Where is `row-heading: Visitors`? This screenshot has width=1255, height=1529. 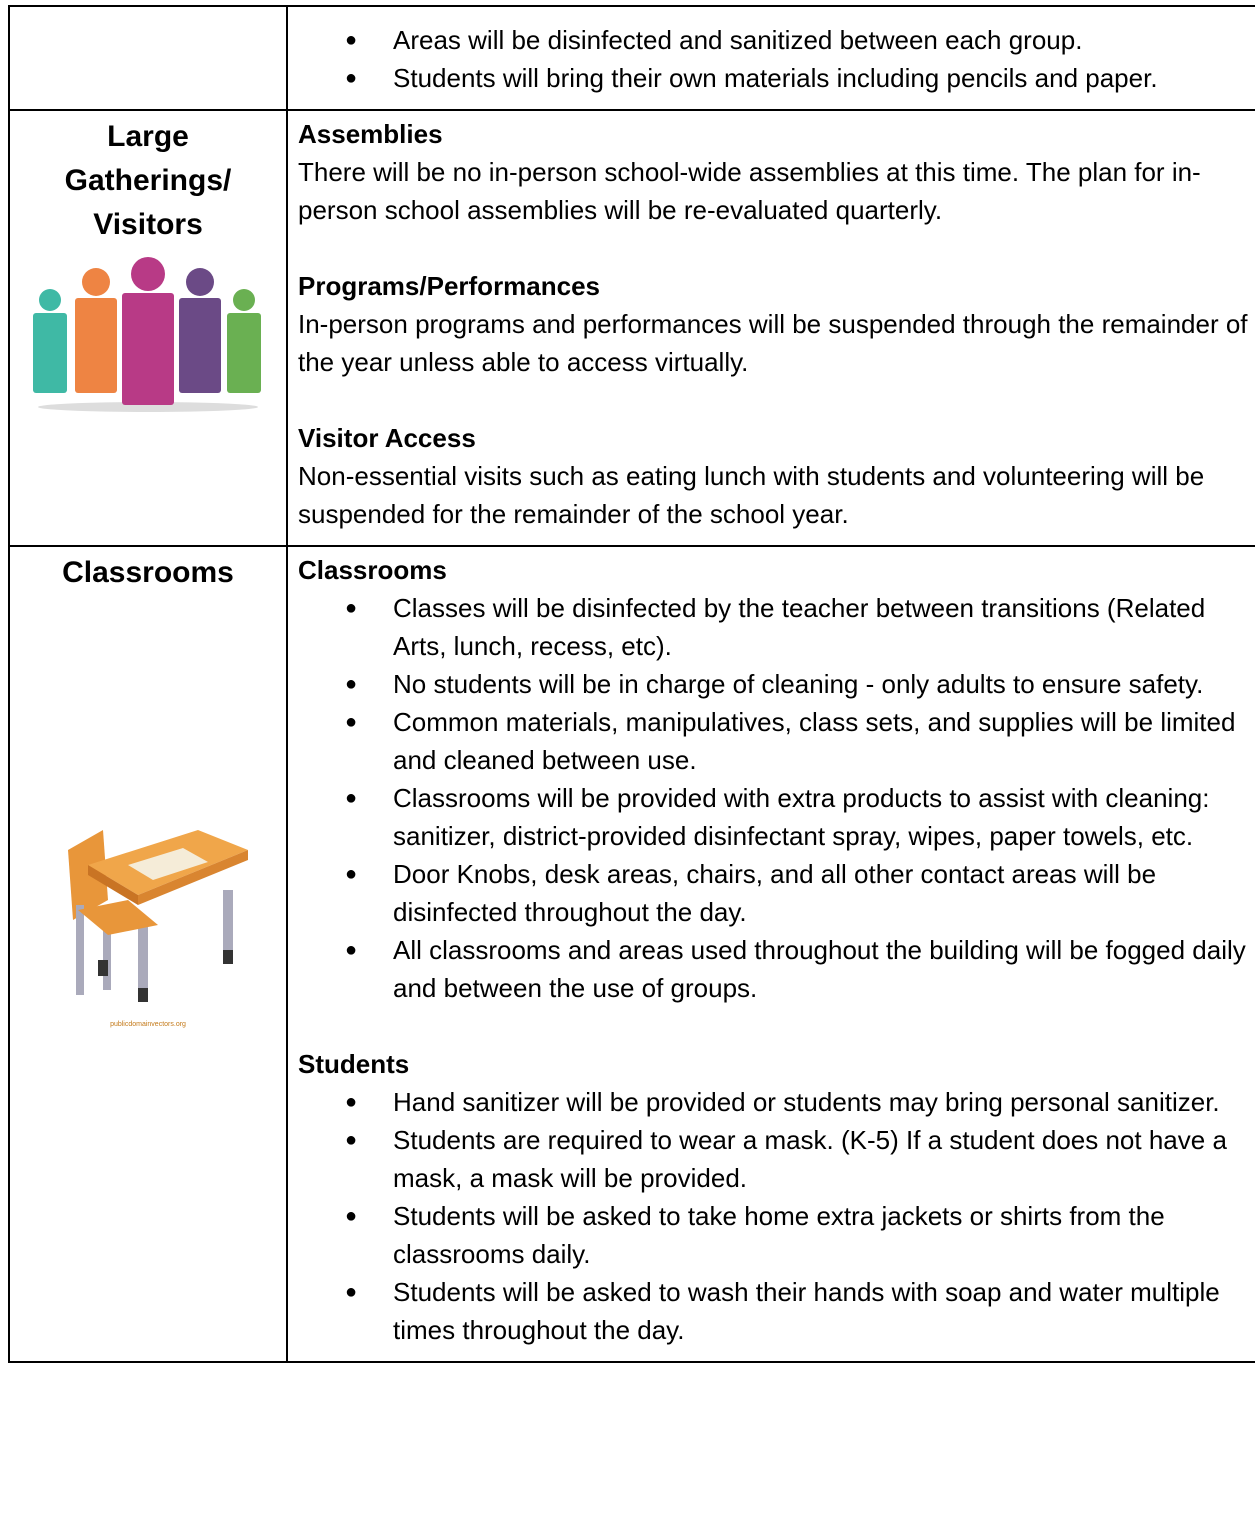 row-heading: Visitors is located at coordinates (148, 224).